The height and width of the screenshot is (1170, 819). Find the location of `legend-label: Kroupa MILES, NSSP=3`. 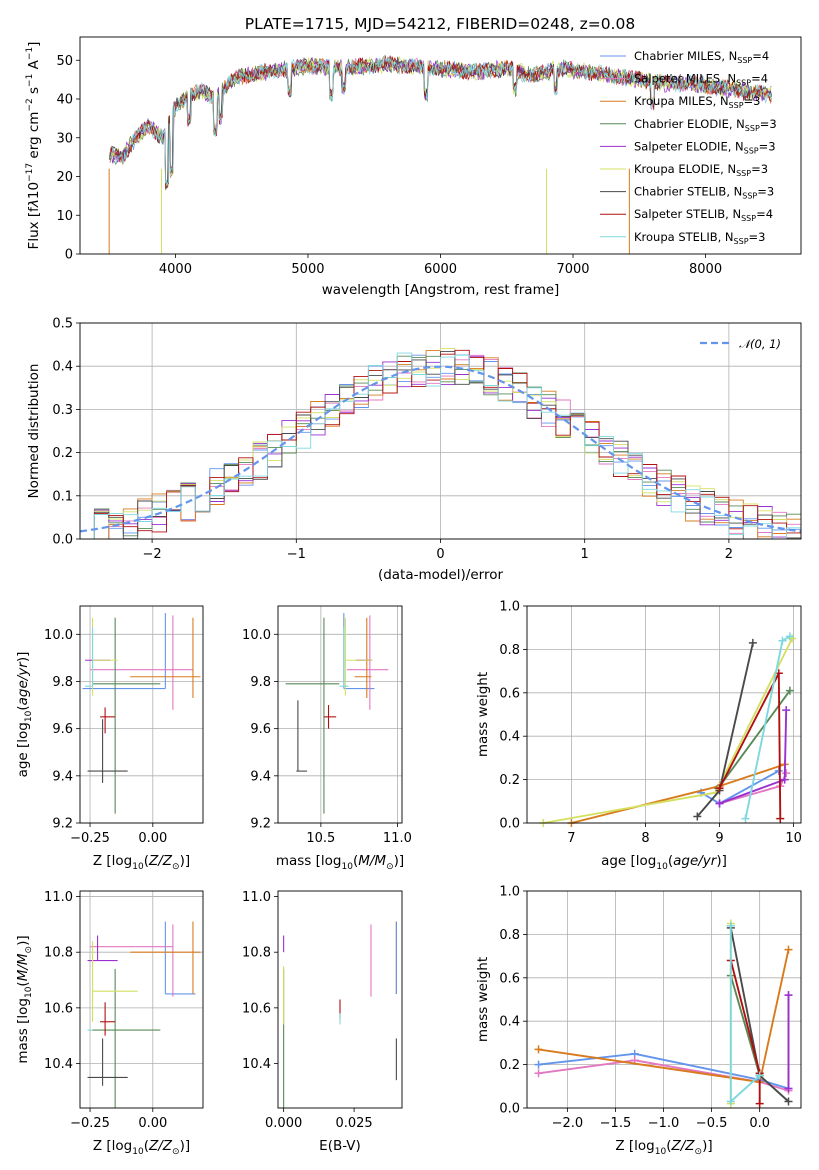

legend-label: Kroupa MILES, NSSP=3 is located at coordinates (697, 102).